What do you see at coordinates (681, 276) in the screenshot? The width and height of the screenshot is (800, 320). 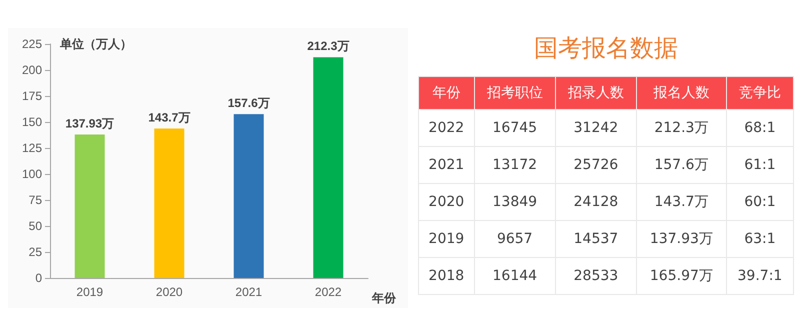 I see `text: 165.97万` at bounding box center [681, 276].